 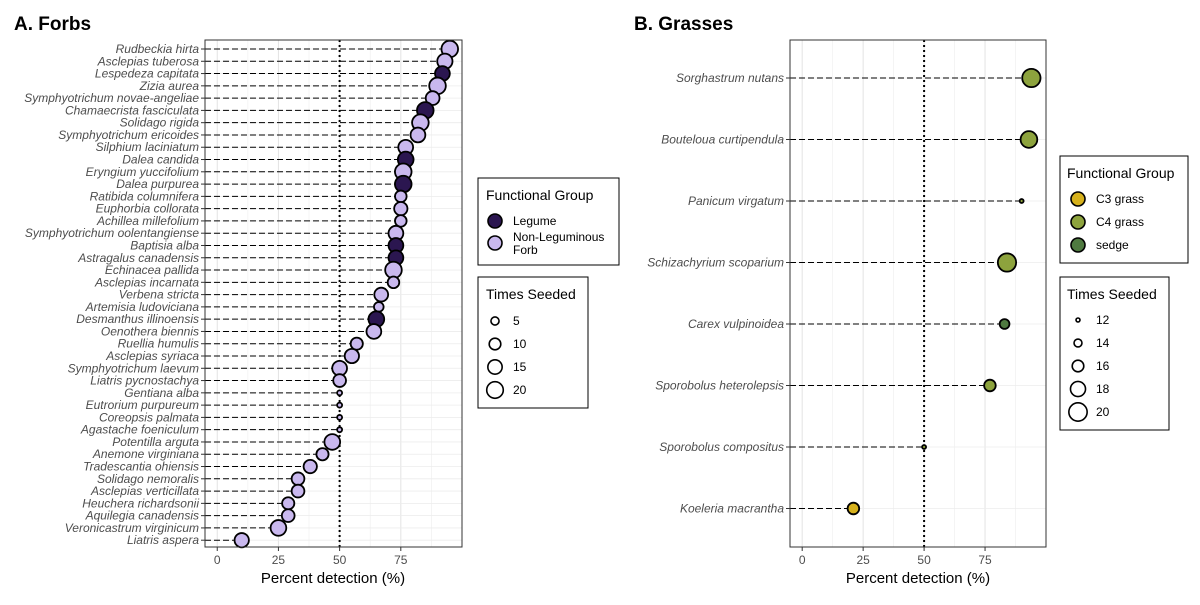 What do you see at coordinates (1078, 199) in the screenshot?
I see `legend-key-c3-grass` at bounding box center [1078, 199].